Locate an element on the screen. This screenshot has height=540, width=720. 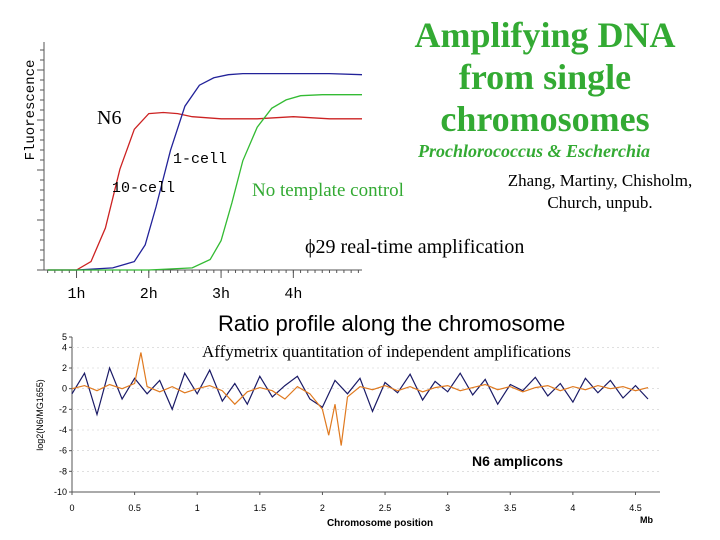
annotation-n6: N6 is located at coordinates (109, 118).